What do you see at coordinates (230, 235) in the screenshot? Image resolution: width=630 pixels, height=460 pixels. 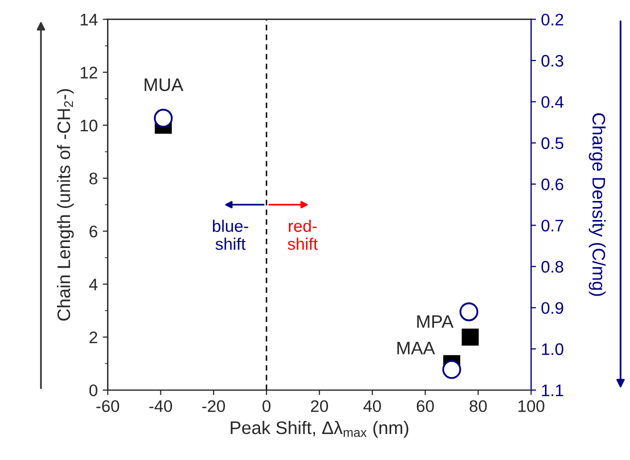 I see `annotation: blue- shift` at bounding box center [230, 235].